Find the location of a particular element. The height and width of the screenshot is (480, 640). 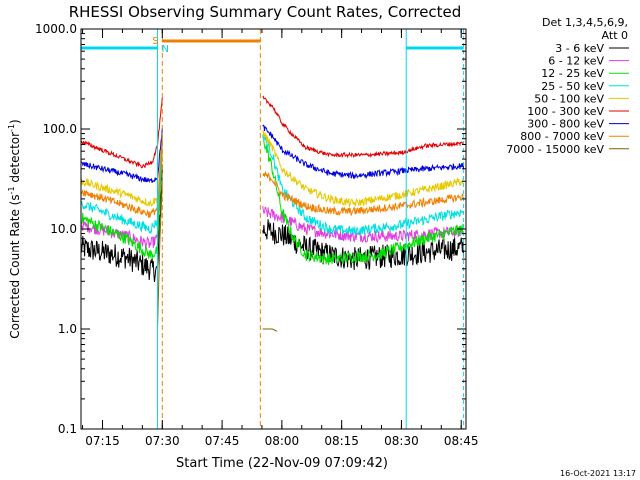

legend-label: 100 - 300 keV is located at coordinates (565, 111).